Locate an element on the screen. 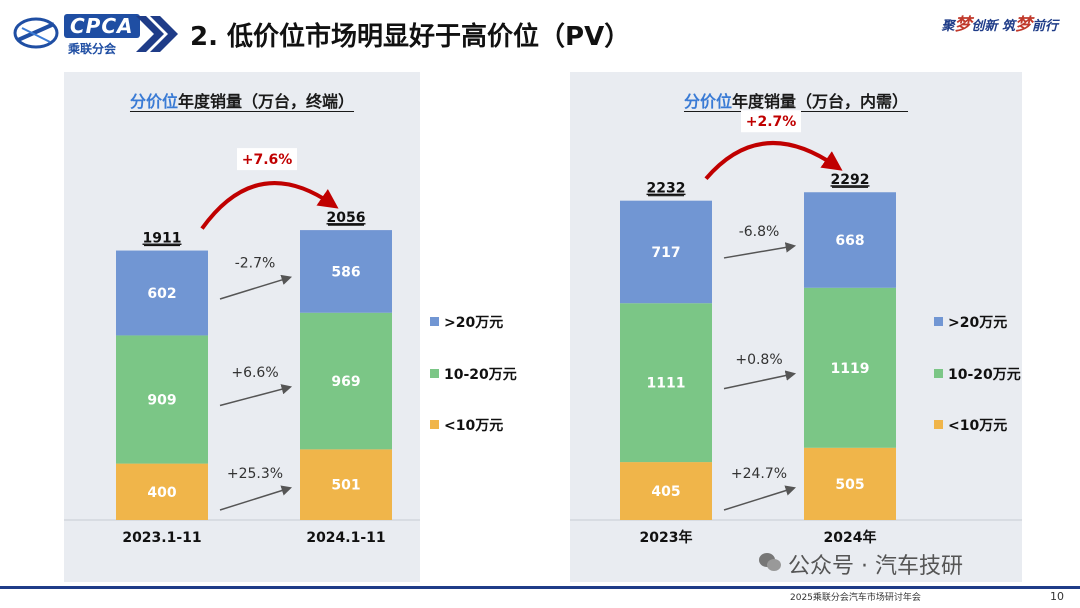 Image resolution: width=1080 pixels, height=608 pixels. page-number: 10 is located at coordinates (1057, 596).